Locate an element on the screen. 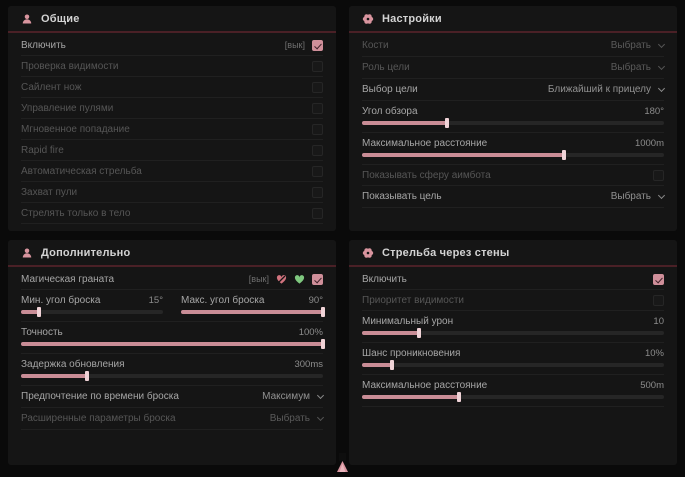 The height and width of the screenshot is (477, 685). checkbox-row: Включить [вык] is located at coordinates (172, 45).